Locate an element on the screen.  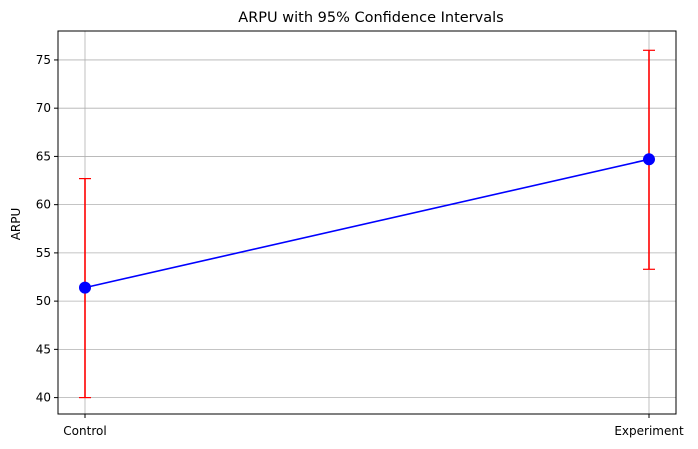
y-tick-label: 50 is located at coordinates (43, 301).